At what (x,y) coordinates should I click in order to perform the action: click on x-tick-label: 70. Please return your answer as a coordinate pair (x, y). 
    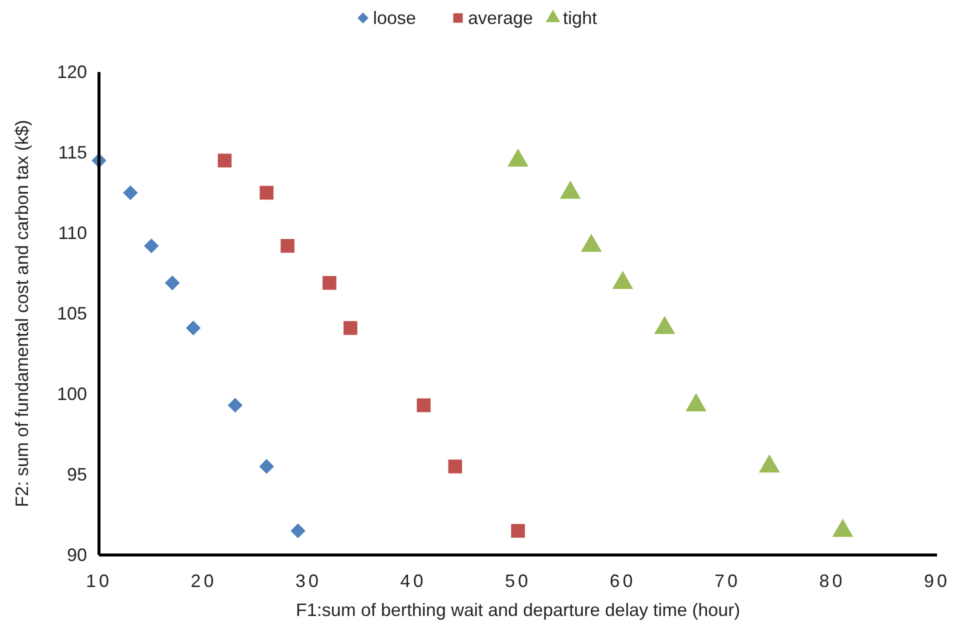
    Looking at the image, I should click on (727, 581).